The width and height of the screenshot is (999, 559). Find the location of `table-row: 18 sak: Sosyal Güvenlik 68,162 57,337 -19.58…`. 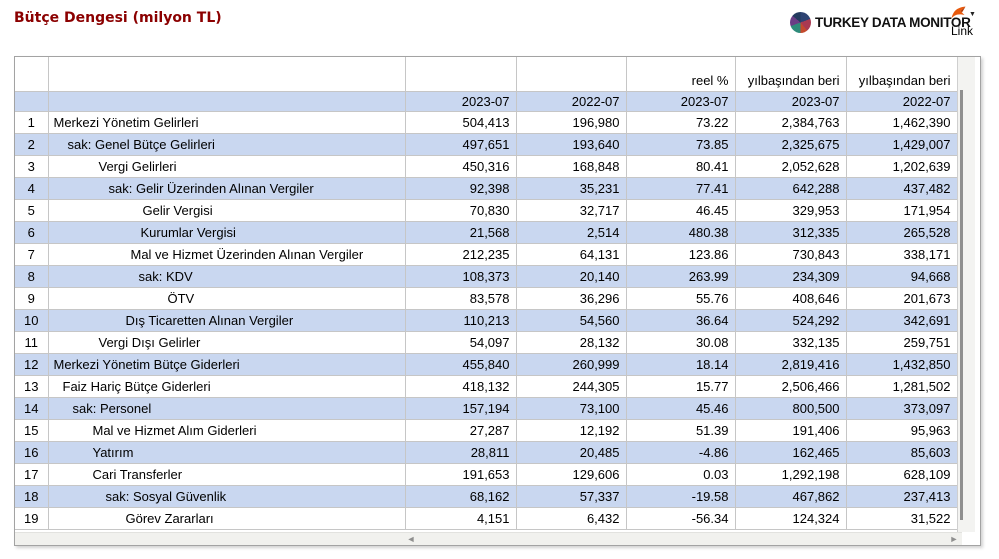

table-row: 18 sak: Sosyal Güvenlik 68,162 57,337 -19.58… is located at coordinates (486, 496).